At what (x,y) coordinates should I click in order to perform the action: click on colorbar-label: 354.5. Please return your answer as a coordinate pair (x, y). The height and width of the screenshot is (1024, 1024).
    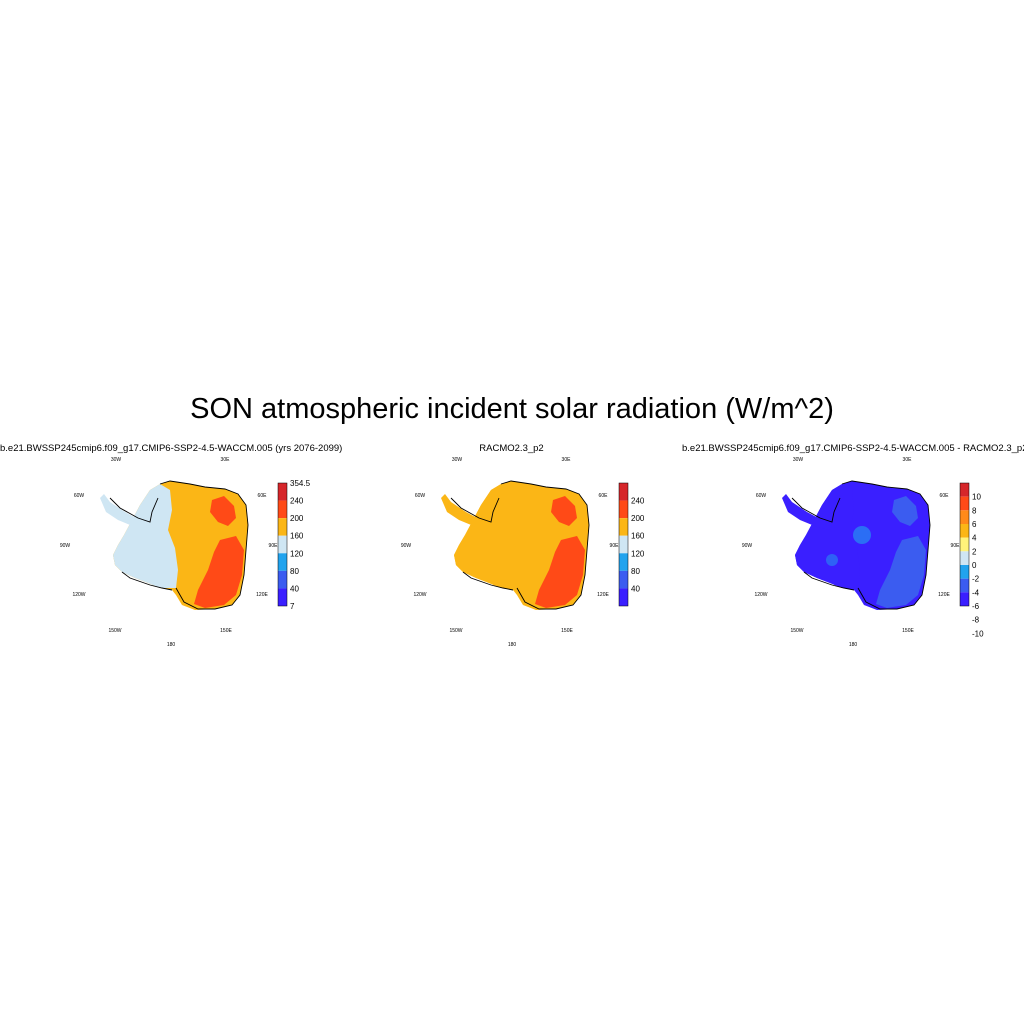
    Looking at the image, I should click on (300, 483).